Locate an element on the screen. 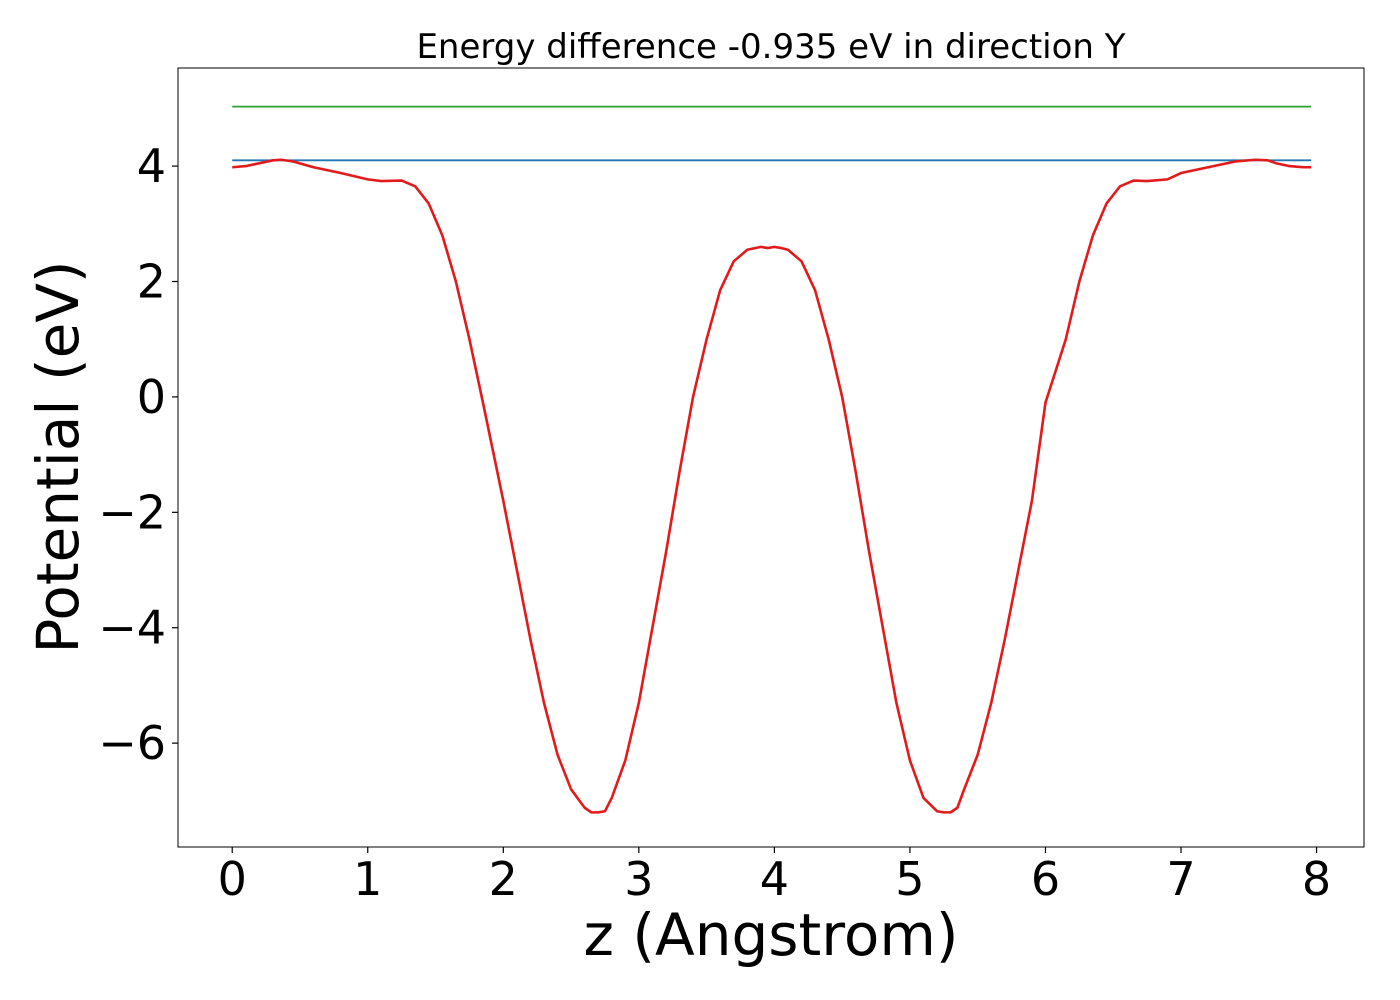  x-tick-label: 8 is located at coordinates (1316, 879).